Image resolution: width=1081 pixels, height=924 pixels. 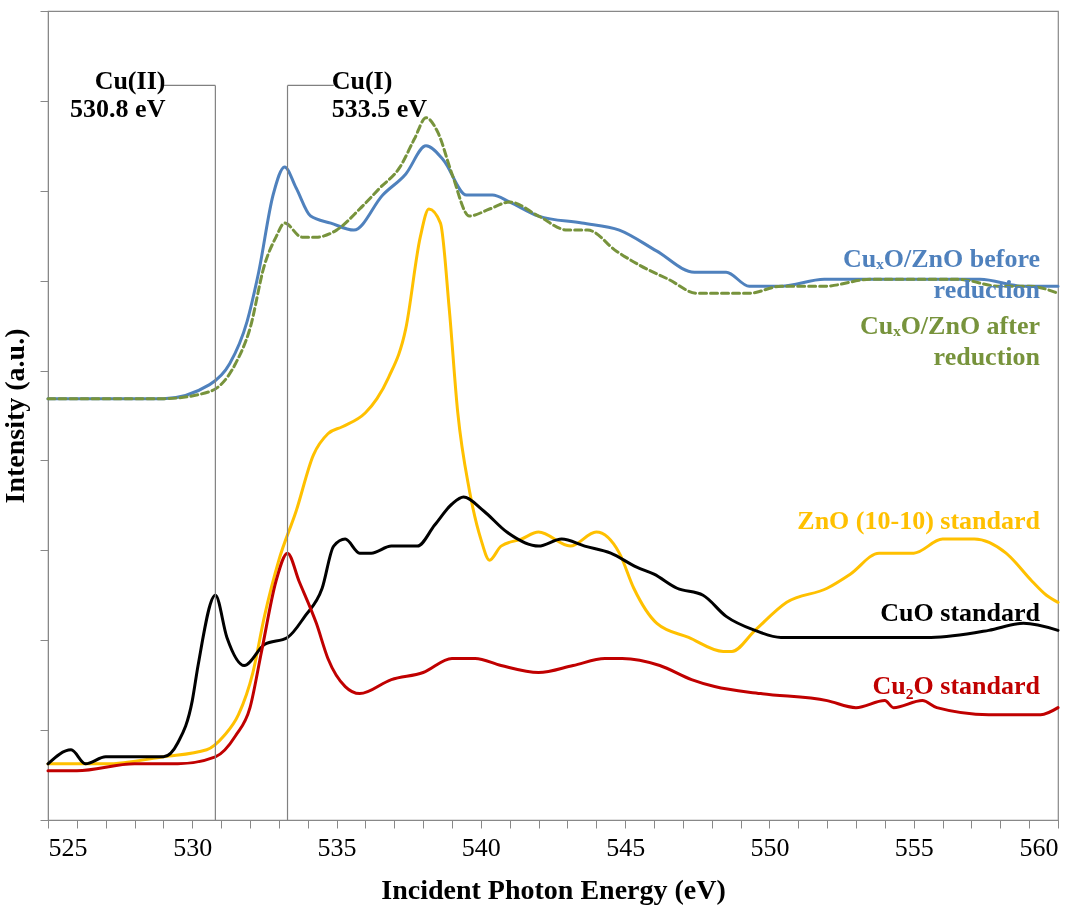 I want to click on x-tick-label: 535, so click(x=337, y=847).